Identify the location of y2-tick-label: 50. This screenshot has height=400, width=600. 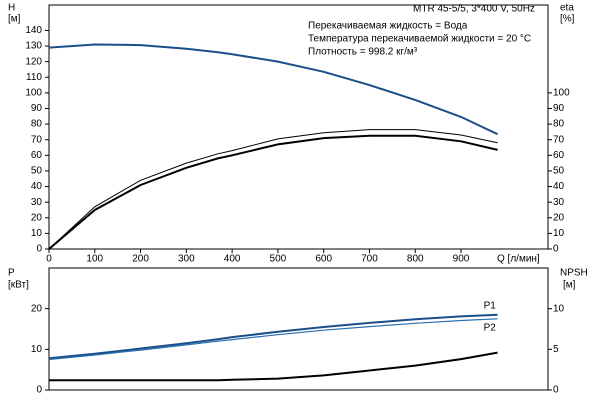
(559, 171).